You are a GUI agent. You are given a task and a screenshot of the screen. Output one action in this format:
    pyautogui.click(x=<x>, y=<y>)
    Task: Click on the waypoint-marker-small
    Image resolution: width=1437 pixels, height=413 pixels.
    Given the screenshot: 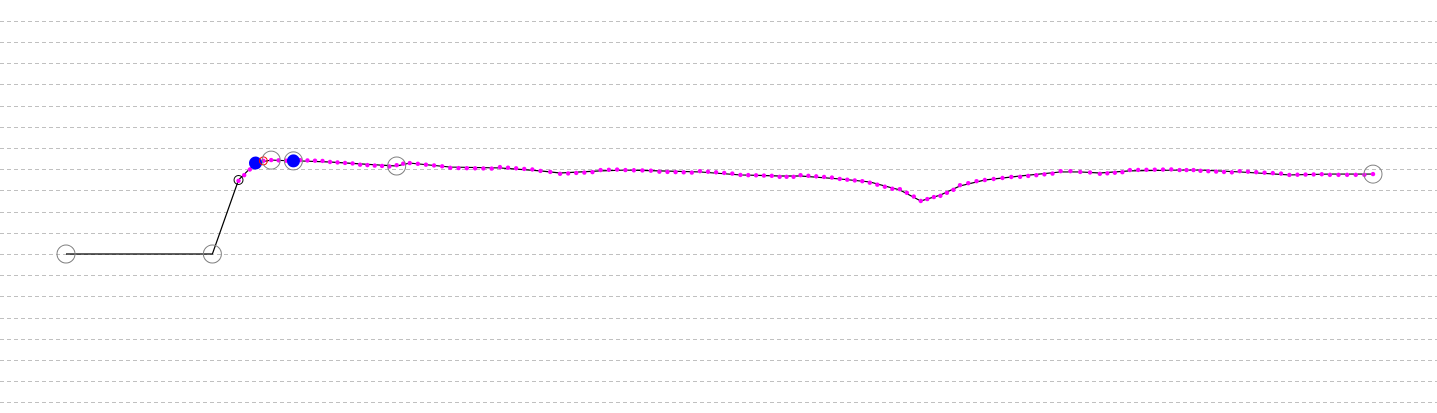 What is the action you would take?
    pyautogui.click(x=238, y=180)
    